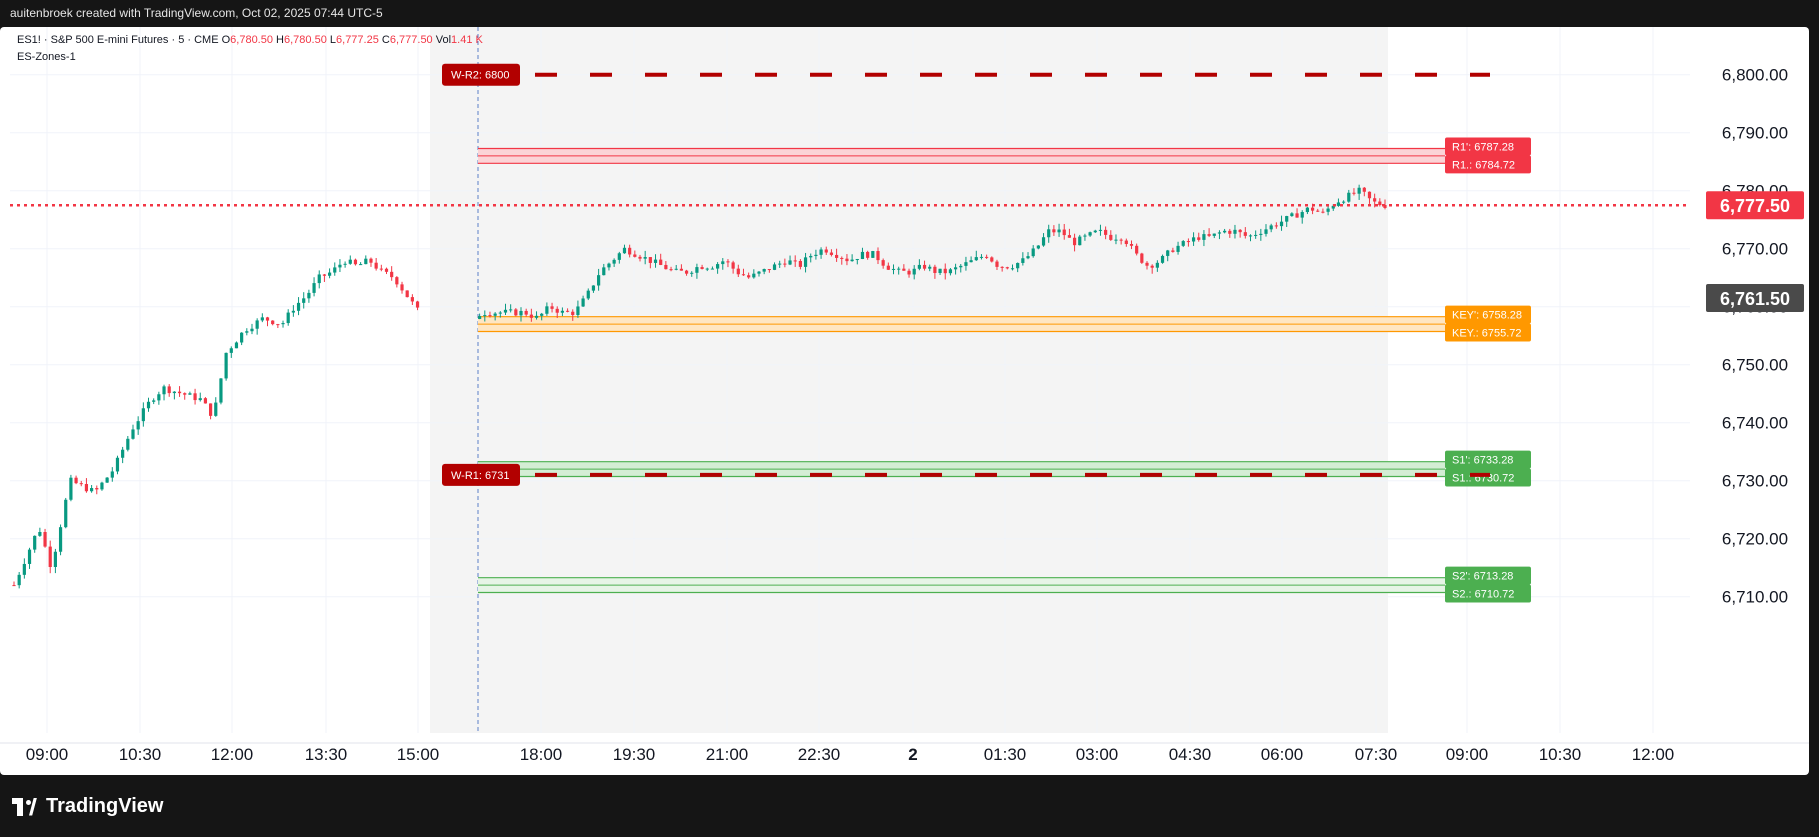 Image resolution: width=1819 pixels, height=837 pixels. I want to click on crosshair-price-tag, so click(1755, 298).